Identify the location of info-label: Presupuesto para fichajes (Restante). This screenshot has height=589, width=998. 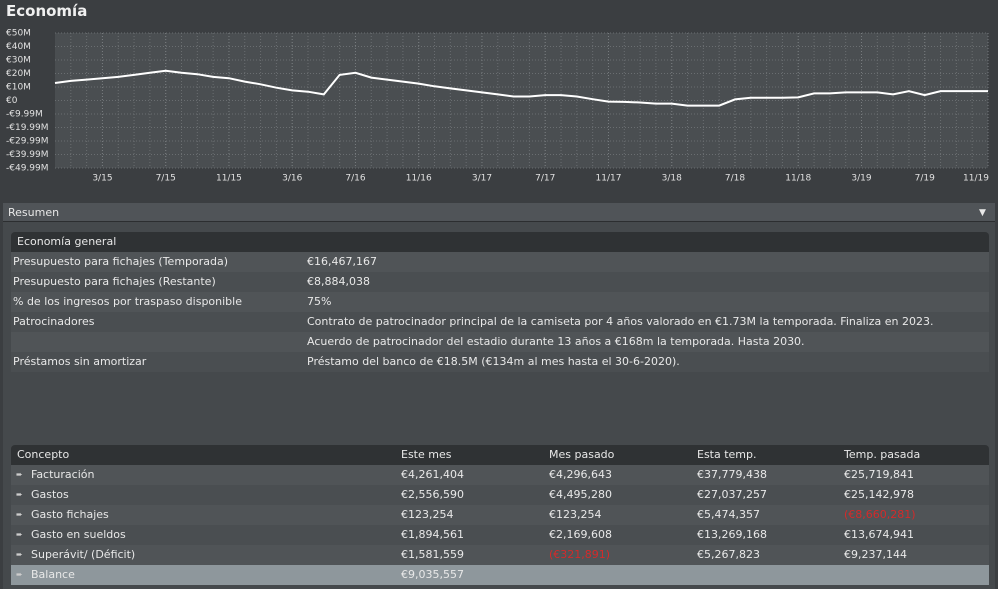
(114, 281).